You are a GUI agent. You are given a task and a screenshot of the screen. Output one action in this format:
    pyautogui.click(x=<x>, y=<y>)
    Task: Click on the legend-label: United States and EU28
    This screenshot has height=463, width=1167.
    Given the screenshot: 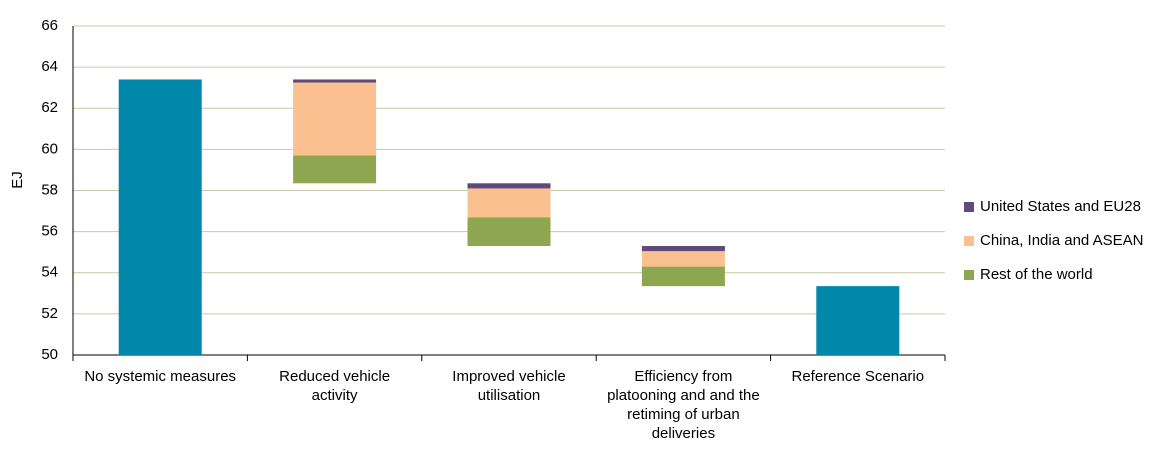 What is the action you would take?
    pyautogui.click(x=1060, y=206)
    